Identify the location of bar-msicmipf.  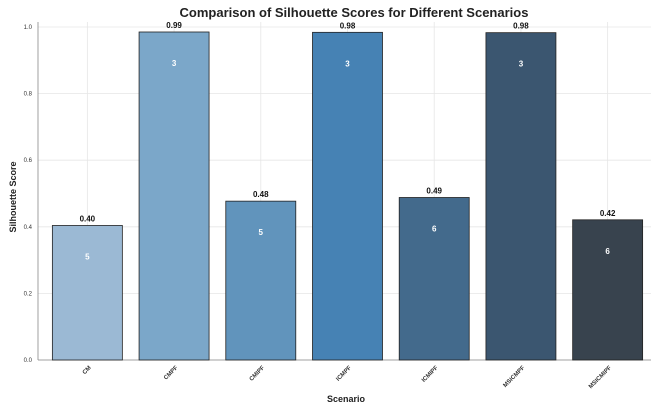
(608, 290).